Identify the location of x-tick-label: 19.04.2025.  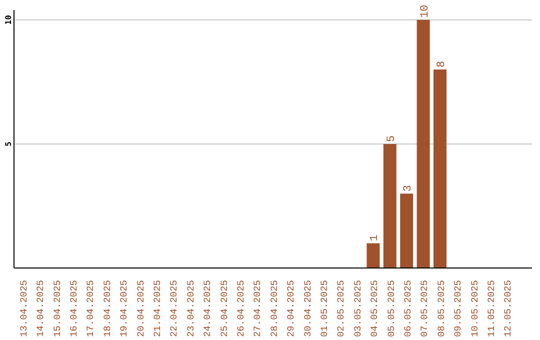
(124, 309).